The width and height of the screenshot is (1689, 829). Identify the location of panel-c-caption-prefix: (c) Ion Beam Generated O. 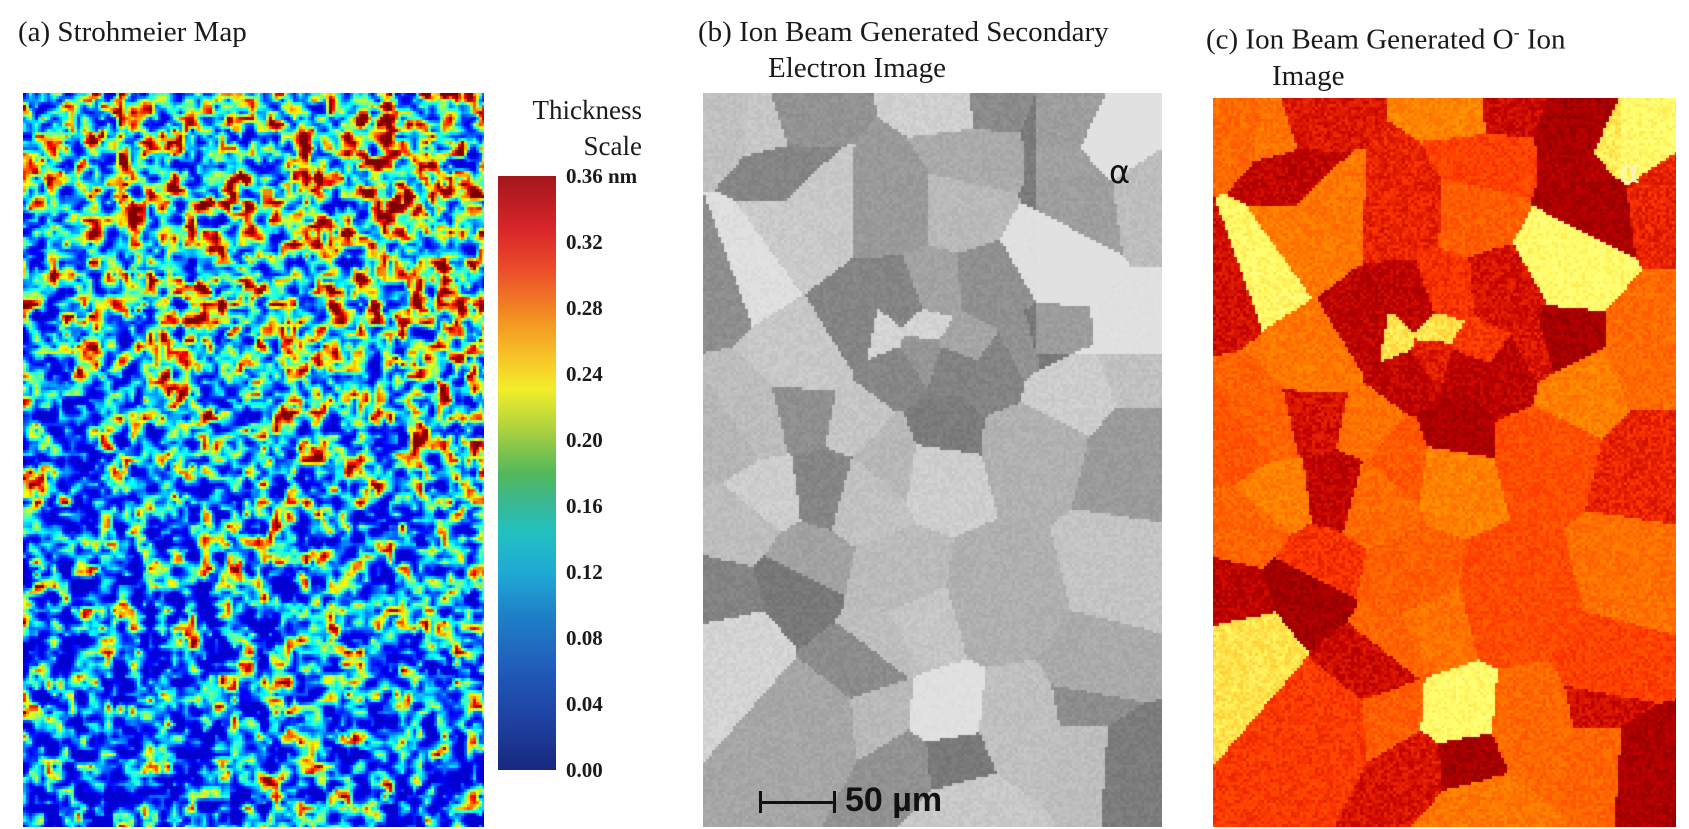
(1360, 39).